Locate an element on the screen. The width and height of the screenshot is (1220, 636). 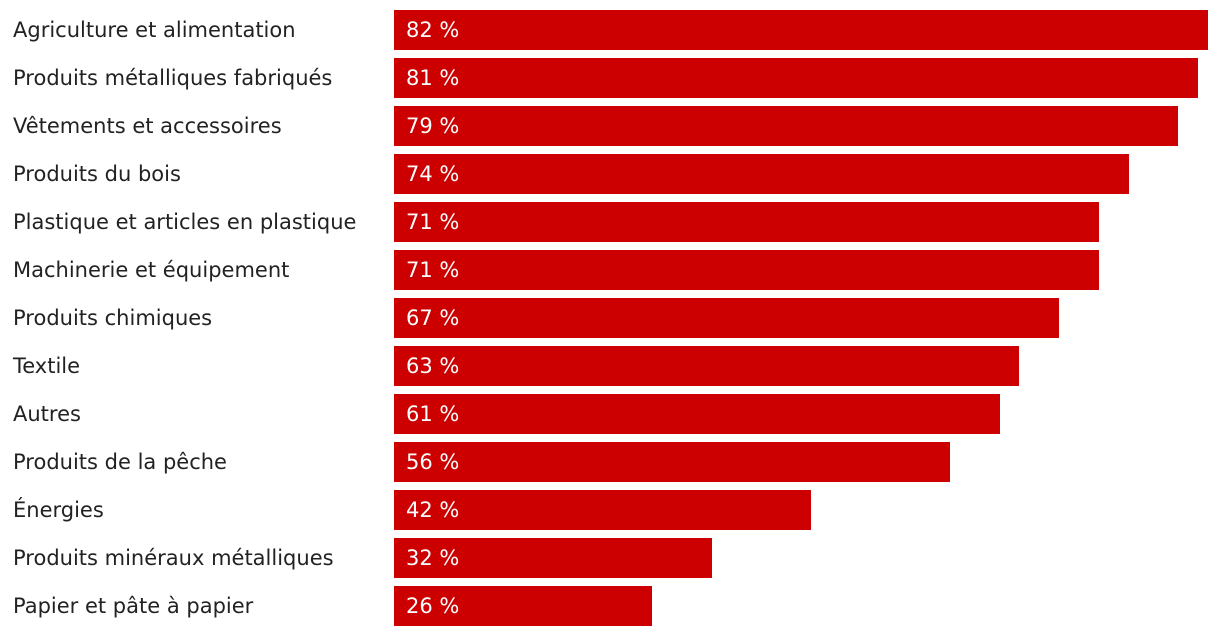
bar-value-label: 32 % is located at coordinates (433, 558).